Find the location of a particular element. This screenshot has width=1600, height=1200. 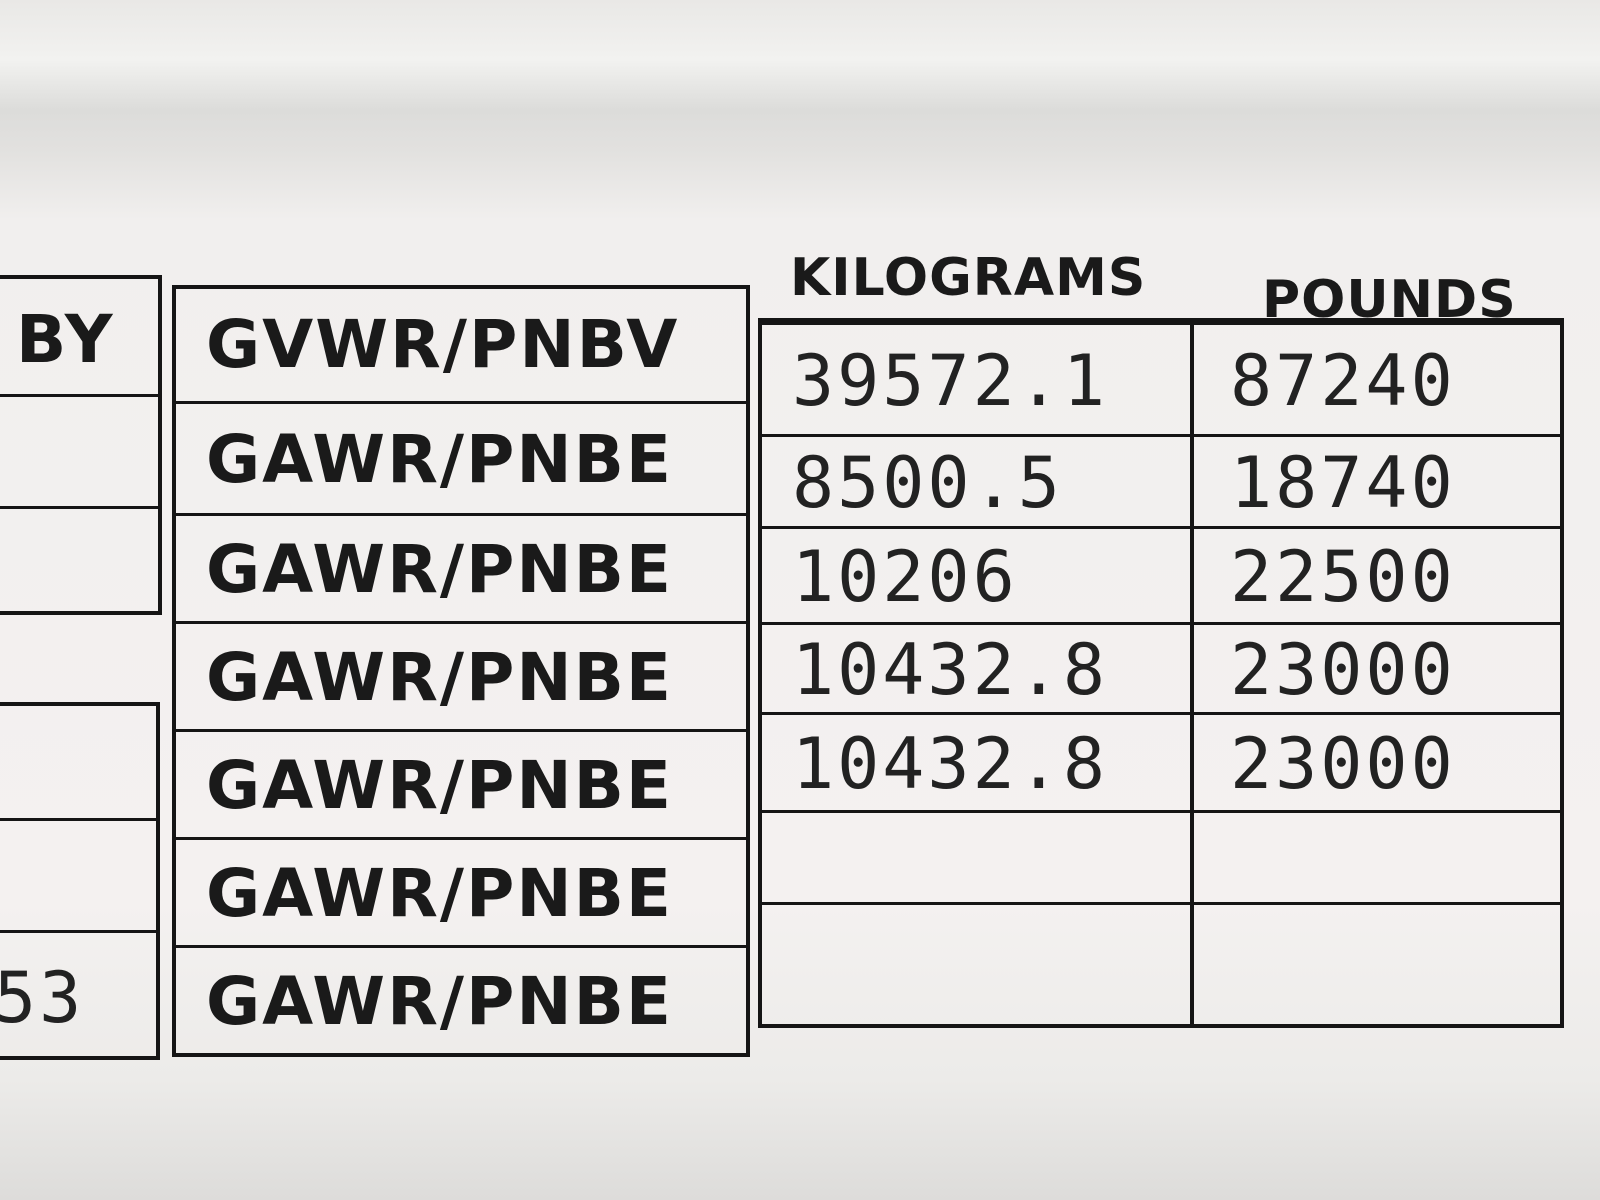

left-cell: 53 is located at coordinates (78, 995).